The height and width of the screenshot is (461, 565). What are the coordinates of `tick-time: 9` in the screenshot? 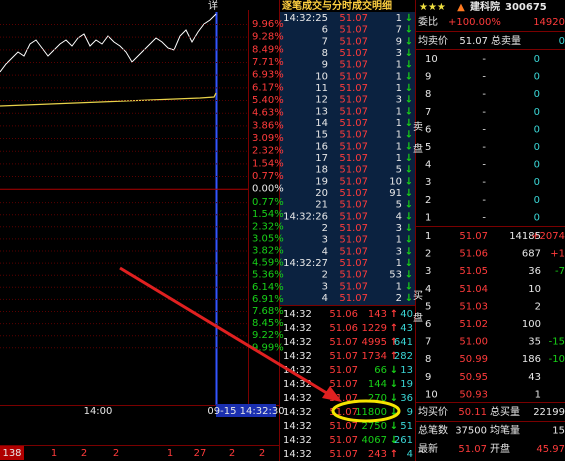 It's located at (325, 65).